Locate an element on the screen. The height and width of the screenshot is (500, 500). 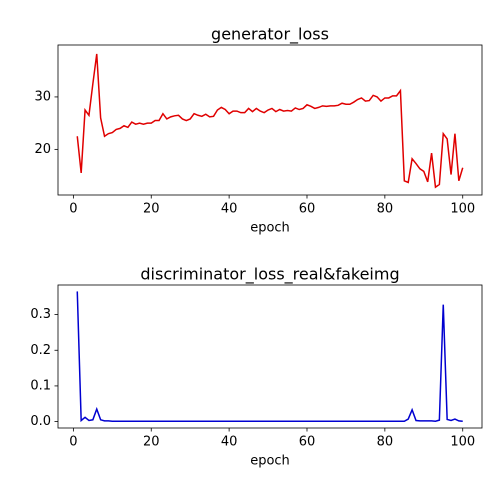
chart-title: discriminator_loss_real&fakeimg is located at coordinates (269, 275).